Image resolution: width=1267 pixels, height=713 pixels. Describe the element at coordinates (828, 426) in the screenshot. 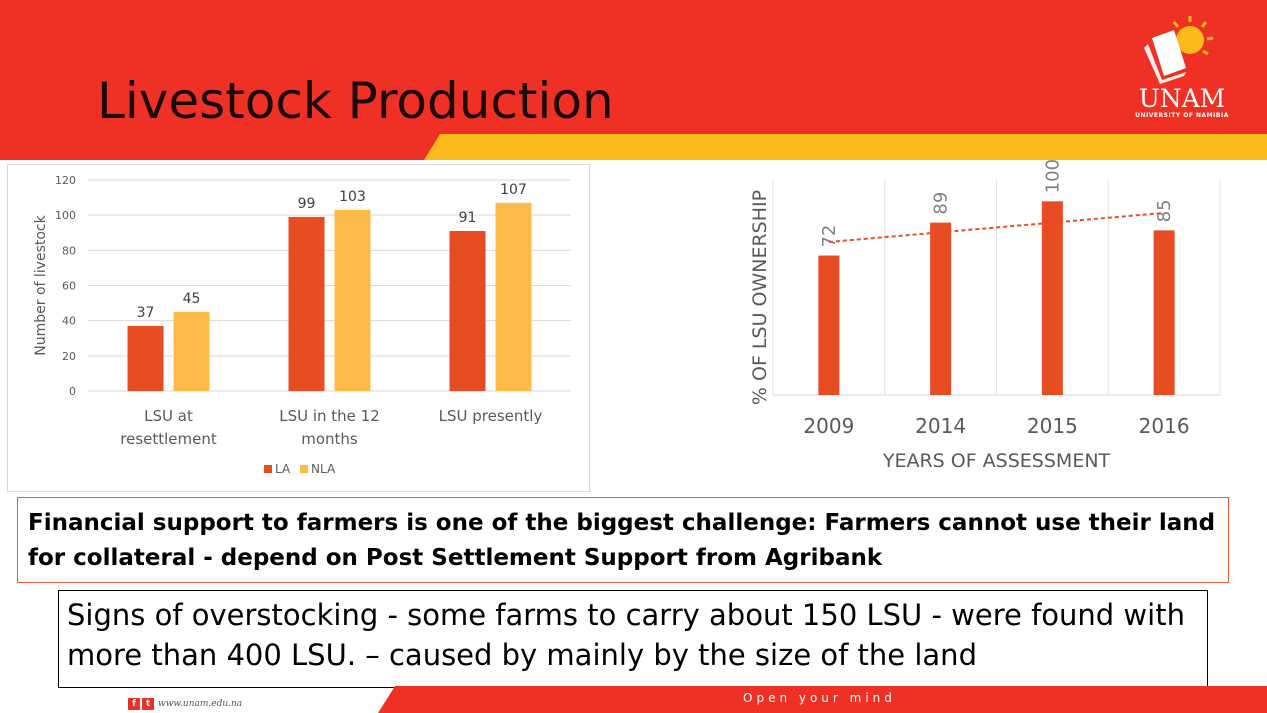

I see `x-tick-label: 2009` at that location.